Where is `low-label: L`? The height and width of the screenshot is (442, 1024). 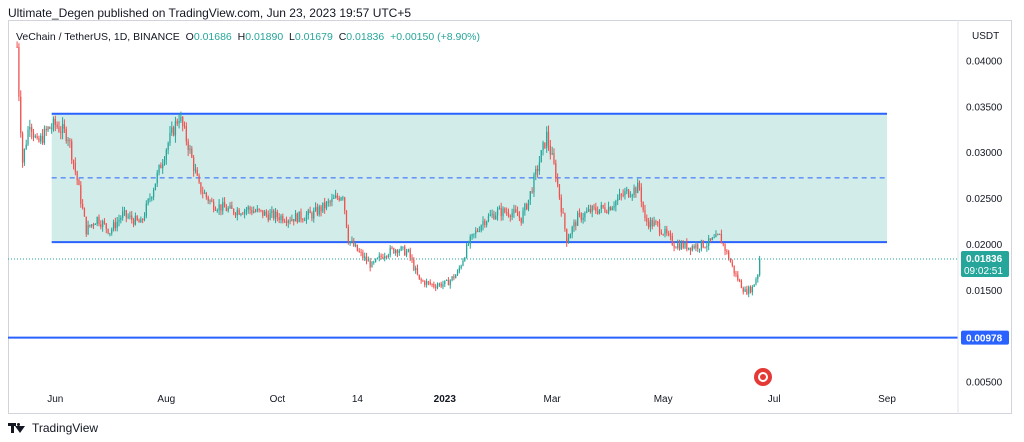 low-label: L is located at coordinates (292, 37).